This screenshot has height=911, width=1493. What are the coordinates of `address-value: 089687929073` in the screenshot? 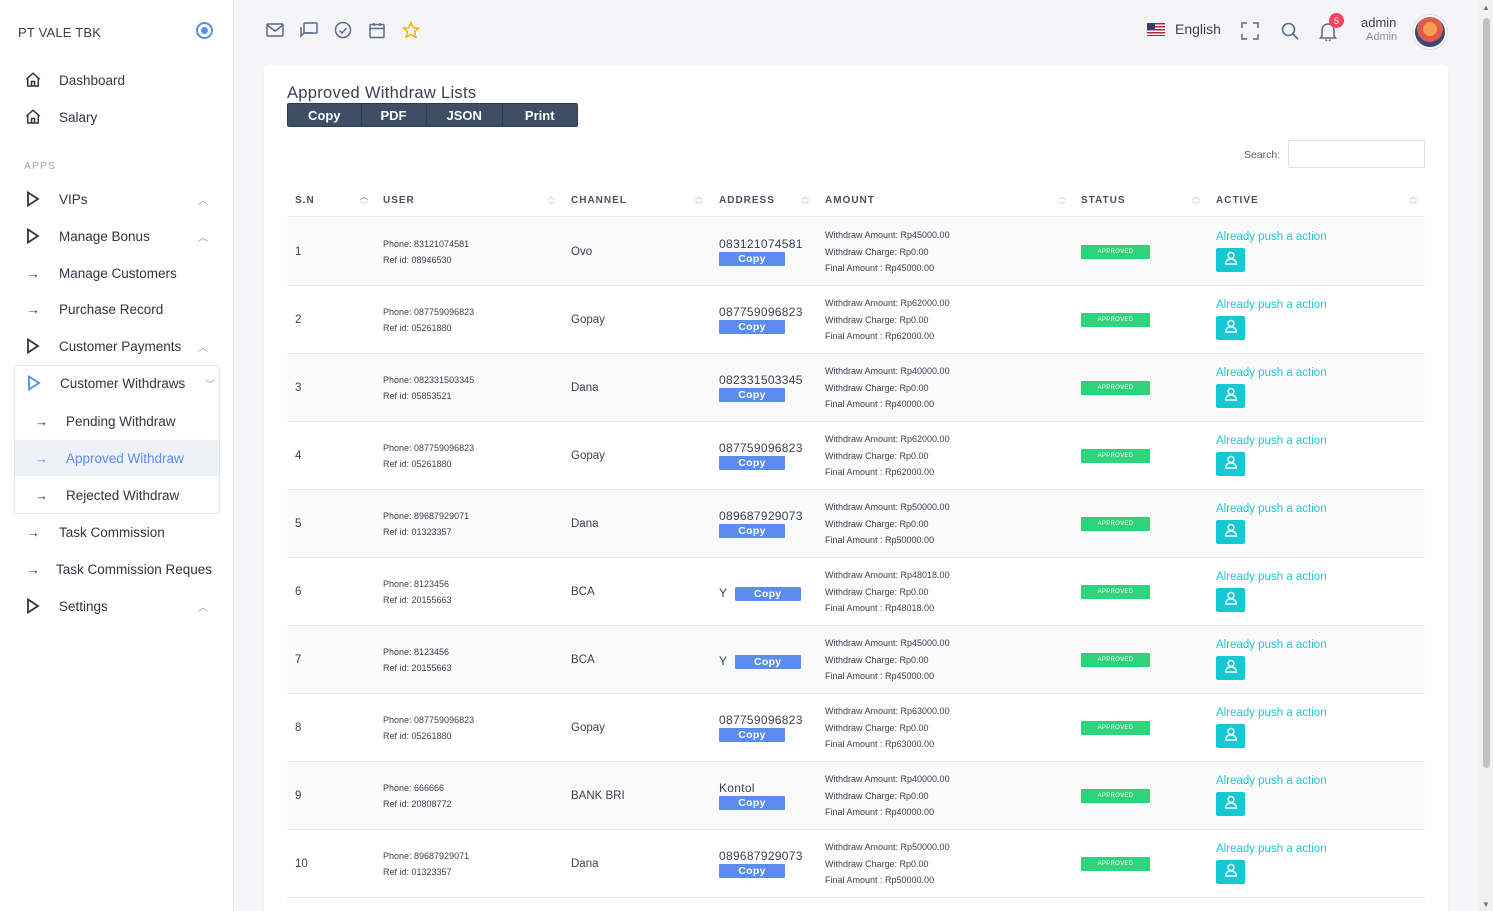 It's located at (761, 856).